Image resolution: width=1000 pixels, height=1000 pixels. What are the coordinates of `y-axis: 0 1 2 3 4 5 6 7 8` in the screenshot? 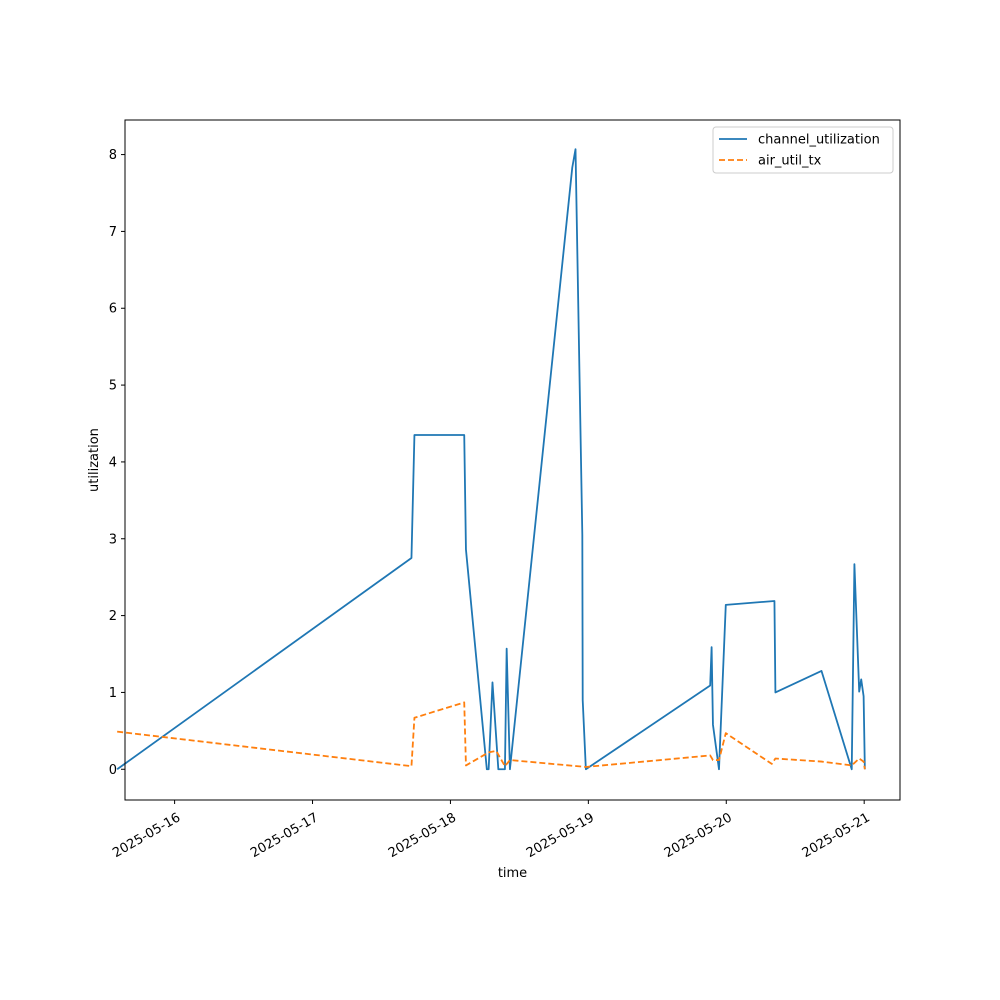 It's located at (117, 463).